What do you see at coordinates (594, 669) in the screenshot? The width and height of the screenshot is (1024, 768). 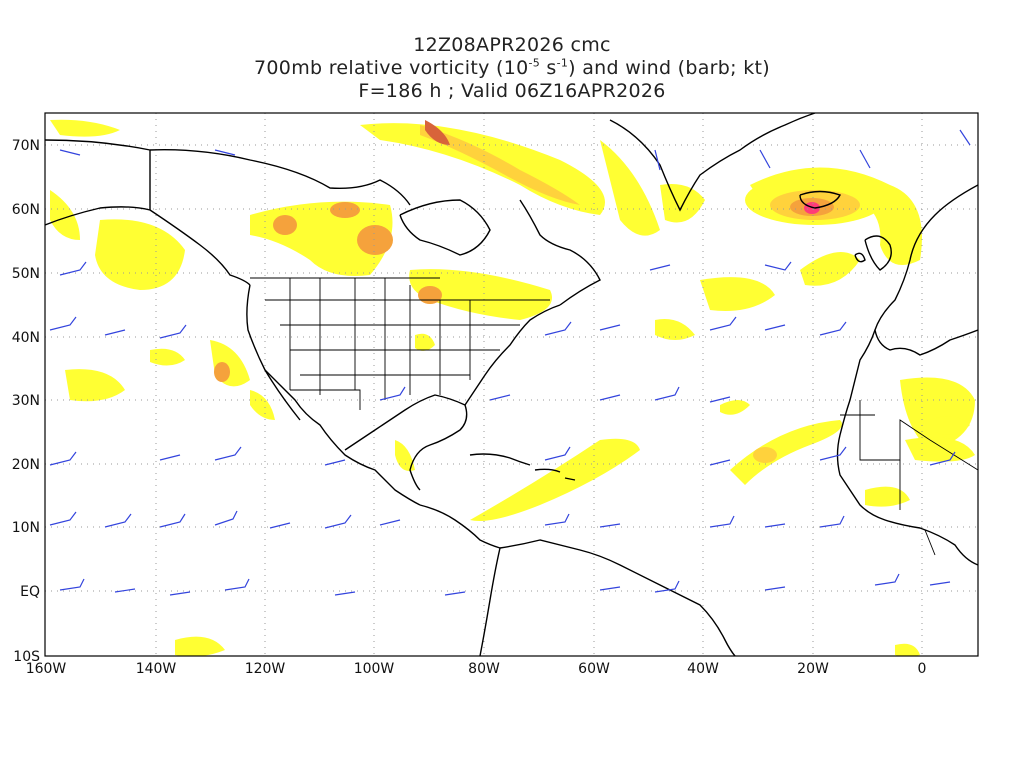 I see `lon-label: 60W` at bounding box center [594, 669].